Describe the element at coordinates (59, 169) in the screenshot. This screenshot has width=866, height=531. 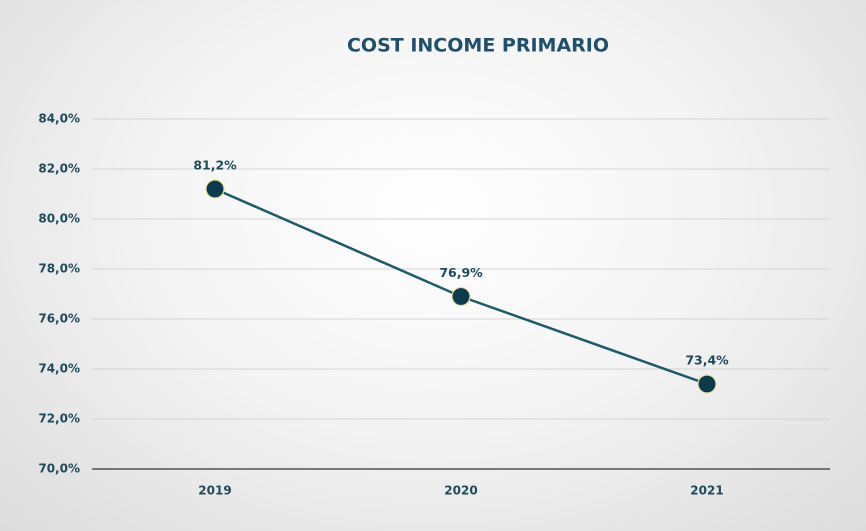
I see `y-tick-label: 82,0%` at that location.